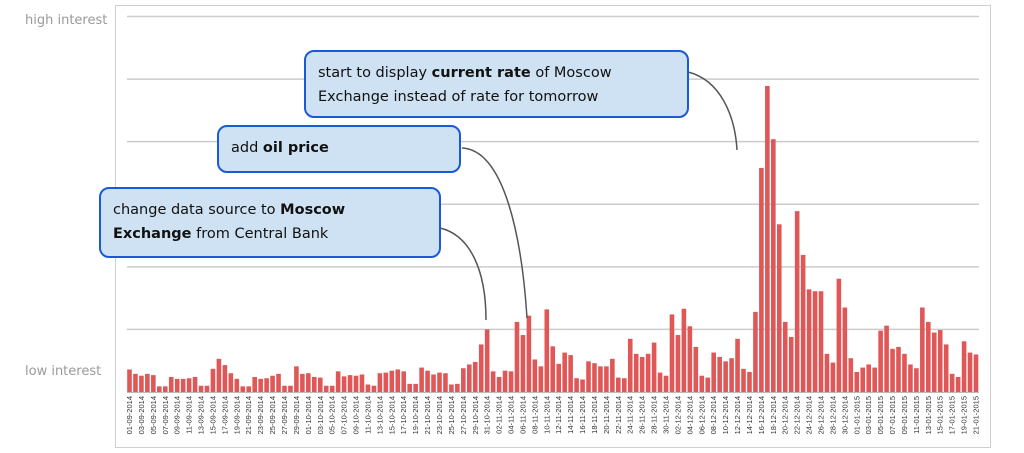 The image size is (1024, 453). What do you see at coordinates (475, 376) in the screenshot?
I see `bar-29-10-2014` at bounding box center [475, 376].